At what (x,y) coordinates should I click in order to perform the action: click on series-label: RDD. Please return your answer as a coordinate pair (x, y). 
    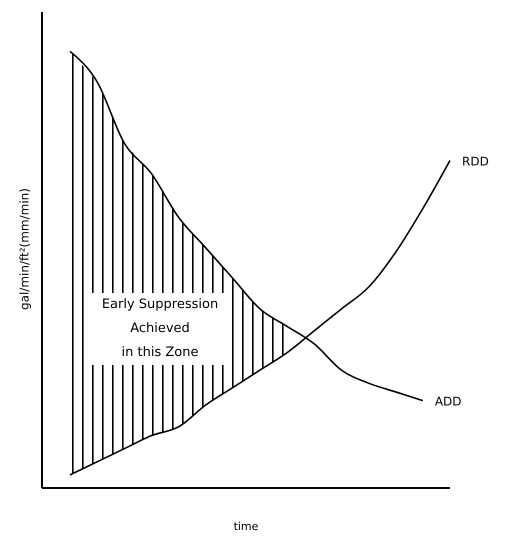
    Looking at the image, I should click on (475, 161).